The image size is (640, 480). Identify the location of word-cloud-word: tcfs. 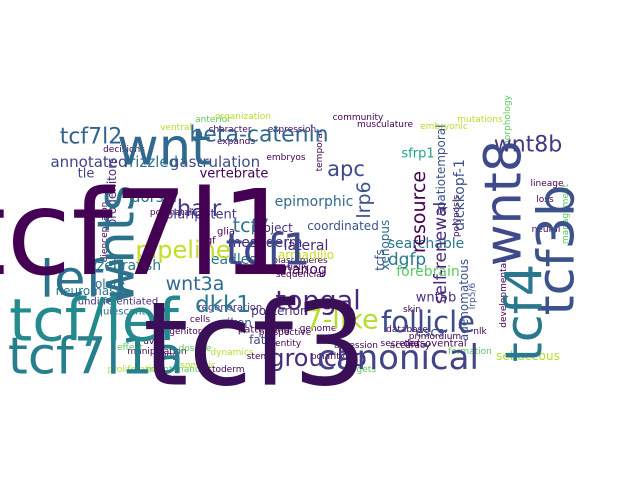
(380, 260).